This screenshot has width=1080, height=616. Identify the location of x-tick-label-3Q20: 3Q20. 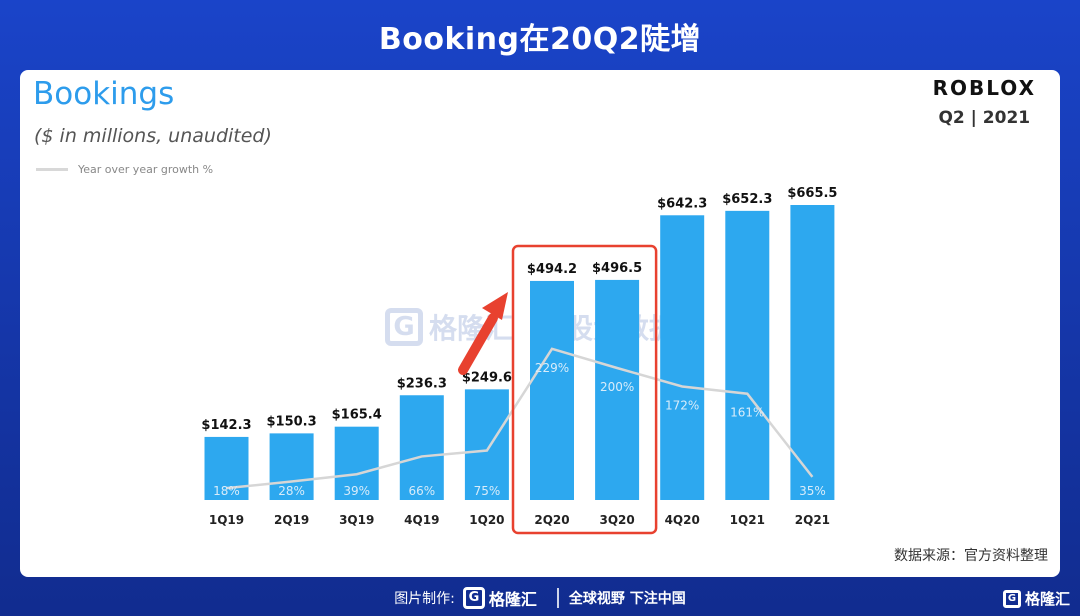
(616, 520).